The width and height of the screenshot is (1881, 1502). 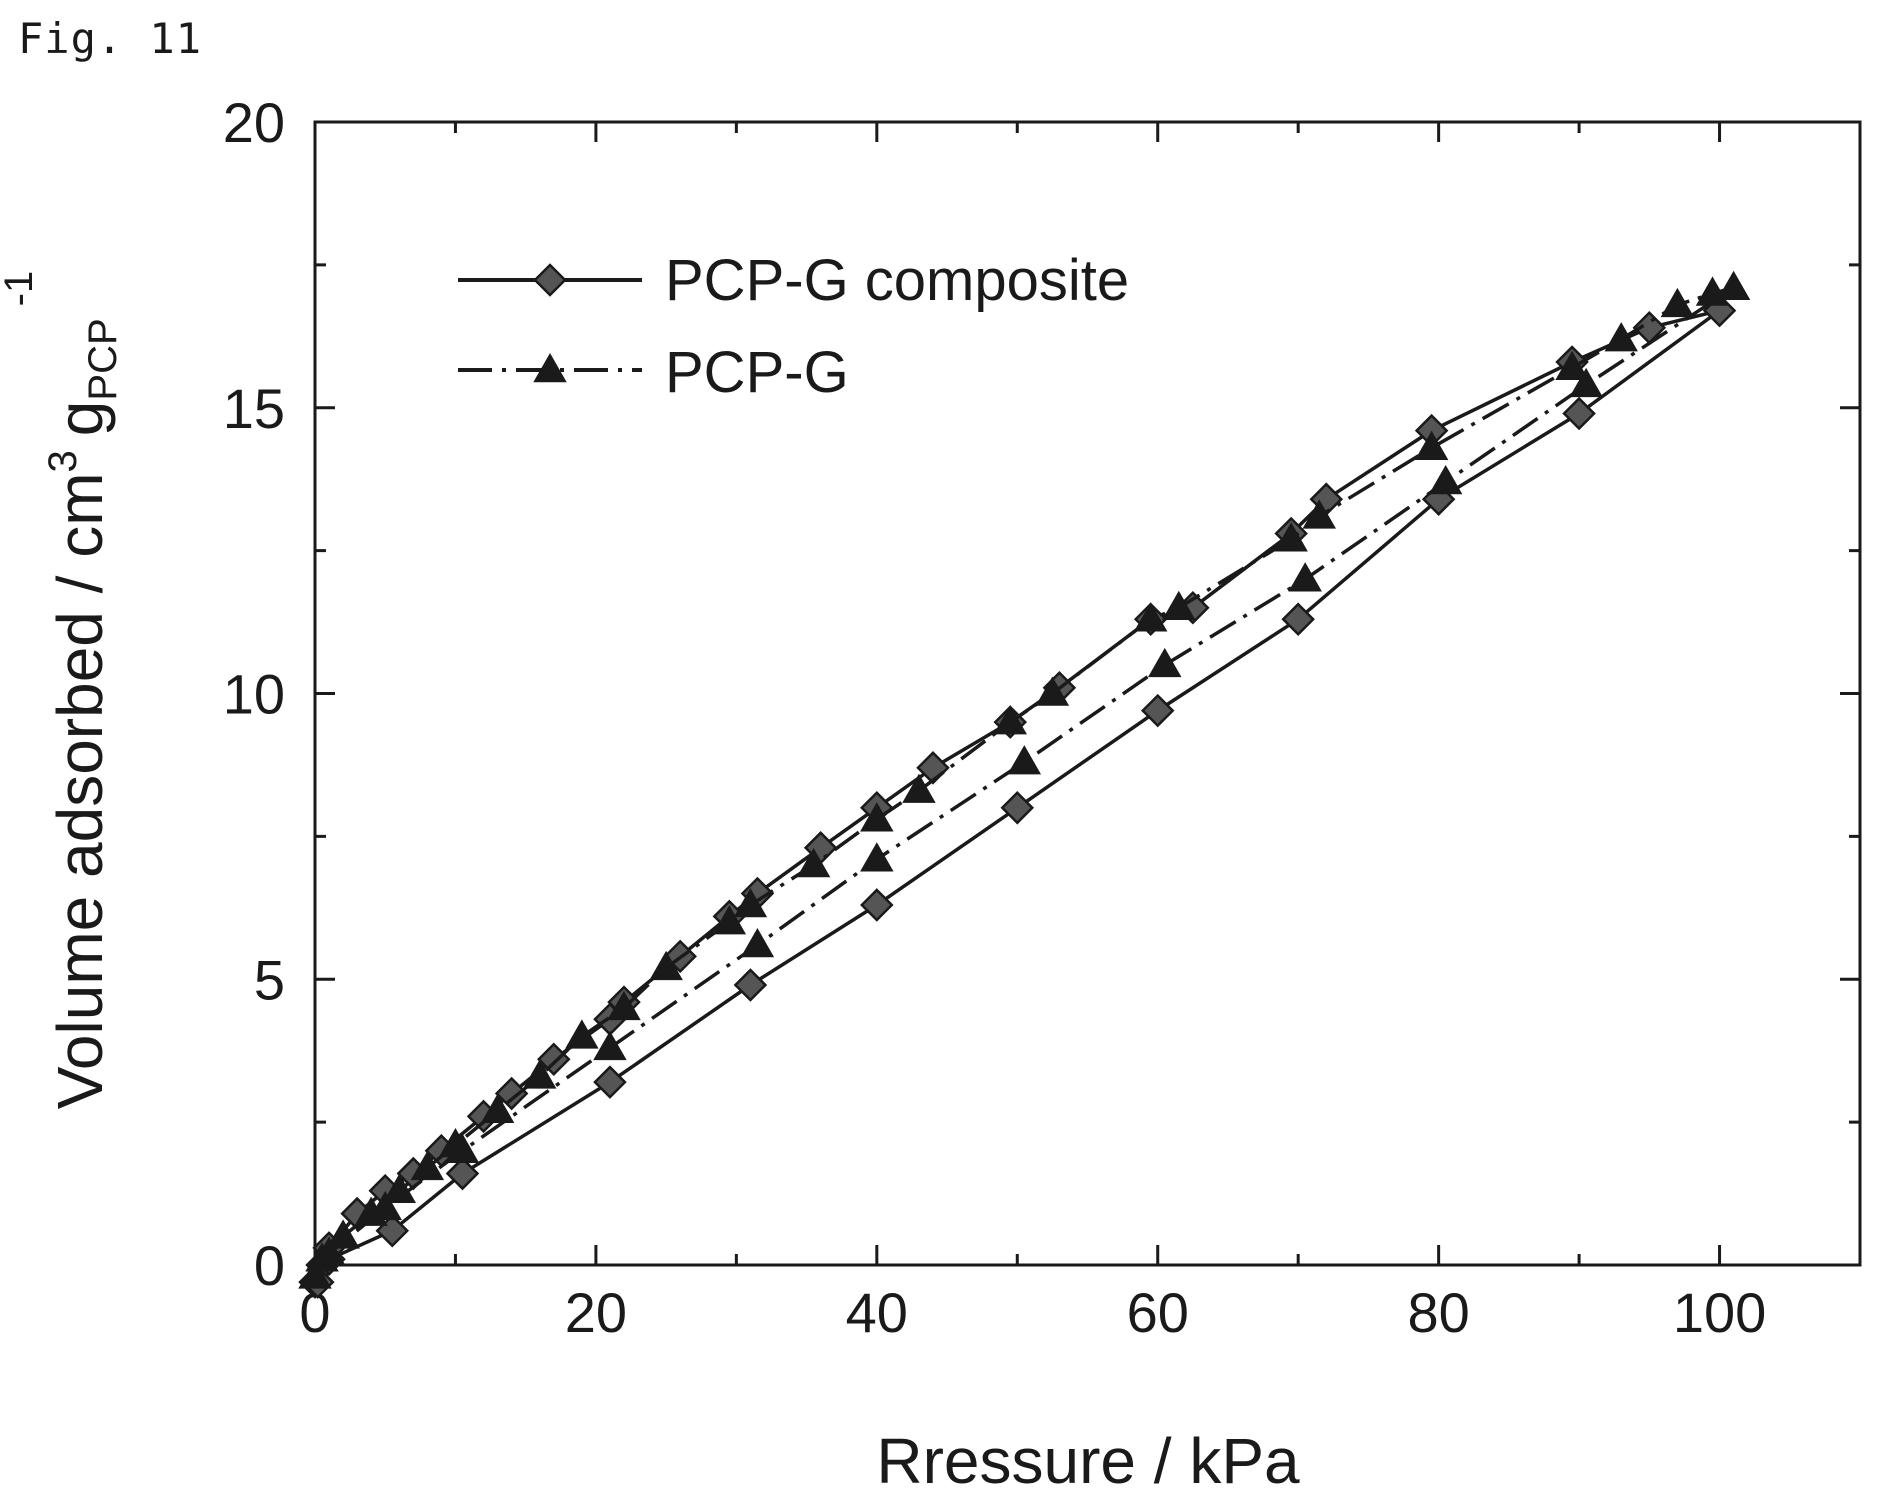 I want to click on x-axis-title: Rressure / kPa, so click(x=1088, y=1461).